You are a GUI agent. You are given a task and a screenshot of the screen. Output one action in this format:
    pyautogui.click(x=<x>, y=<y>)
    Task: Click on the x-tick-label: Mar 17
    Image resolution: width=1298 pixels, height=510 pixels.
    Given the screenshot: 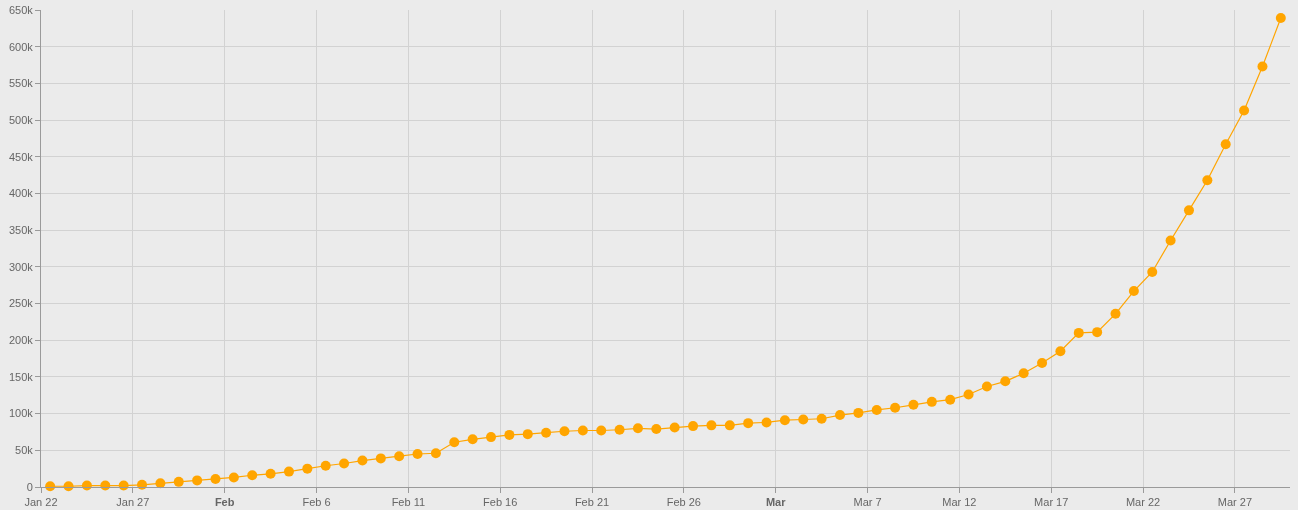 What is the action you would take?
    pyautogui.click(x=1051, y=502)
    